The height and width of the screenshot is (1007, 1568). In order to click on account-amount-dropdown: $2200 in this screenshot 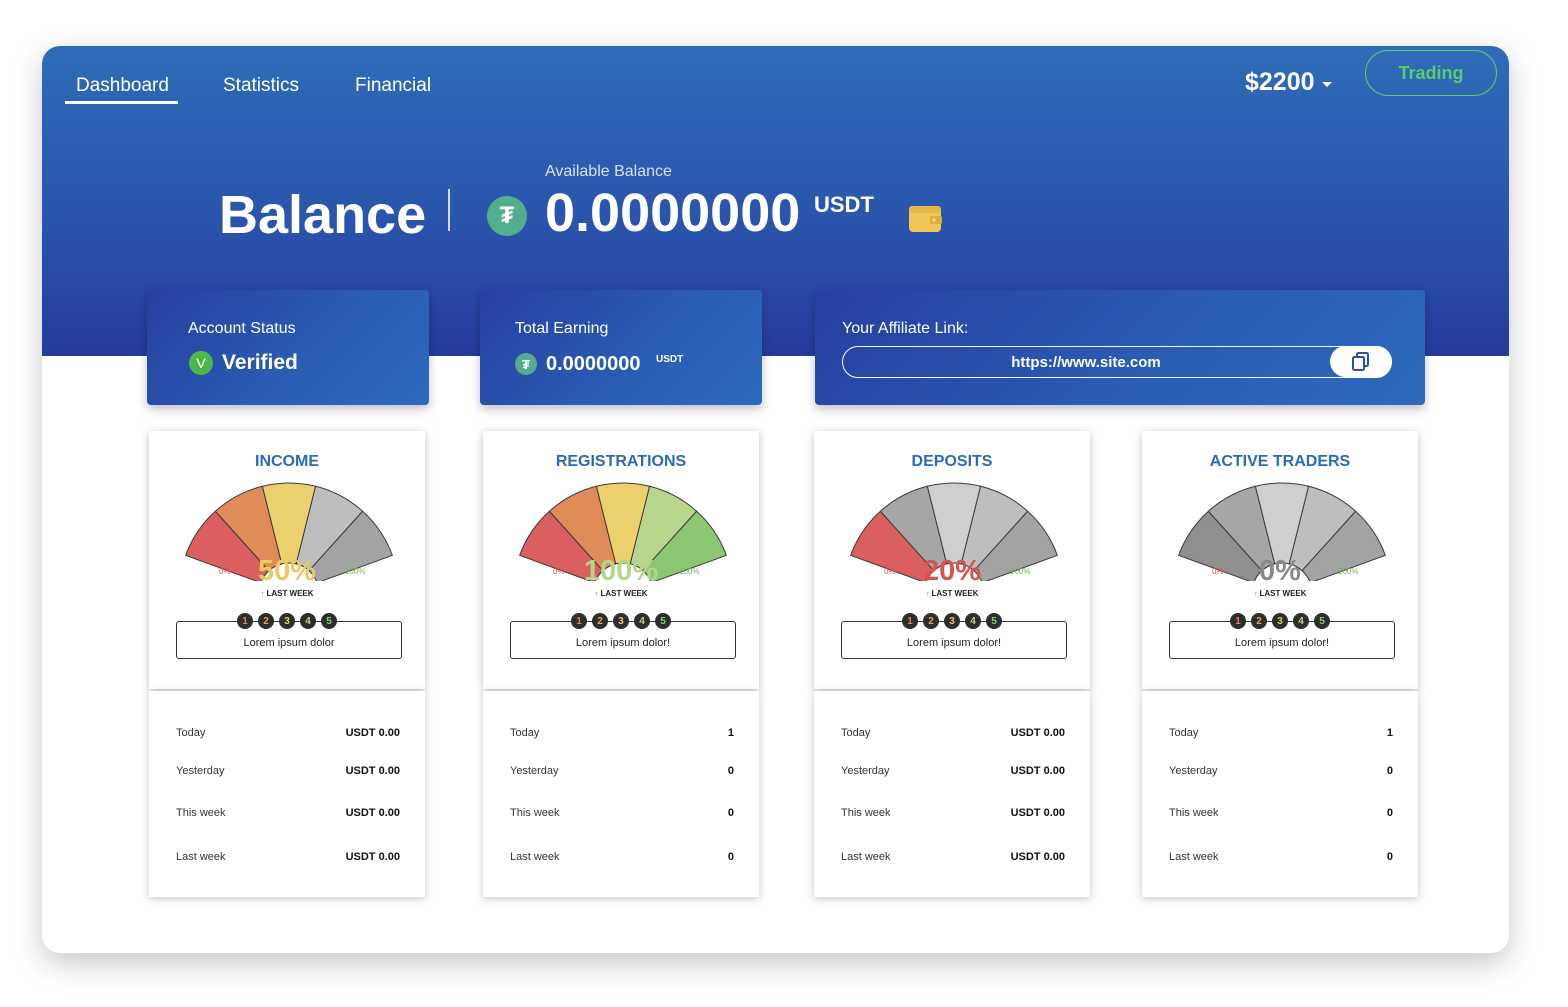, I will do `click(1288, 82)`.